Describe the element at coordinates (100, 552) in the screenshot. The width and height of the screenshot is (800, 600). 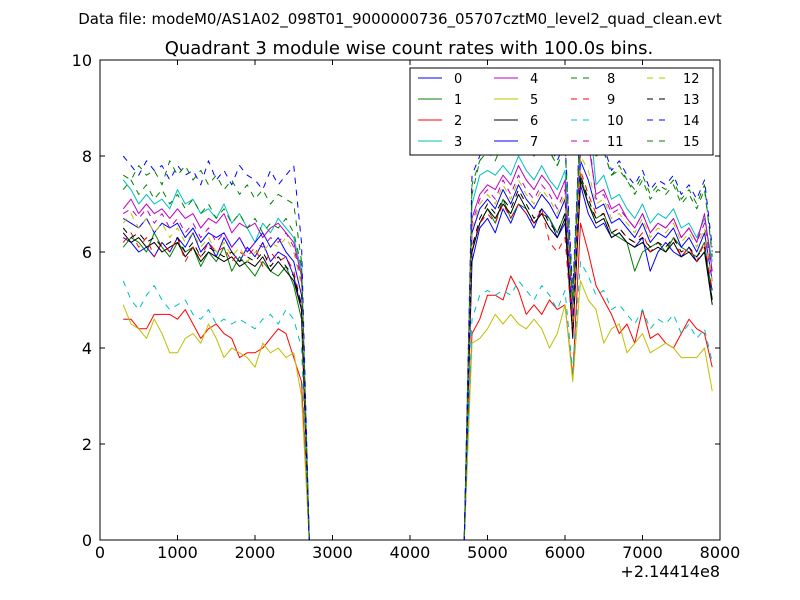
I see `x-tick-label: 0` at that location.